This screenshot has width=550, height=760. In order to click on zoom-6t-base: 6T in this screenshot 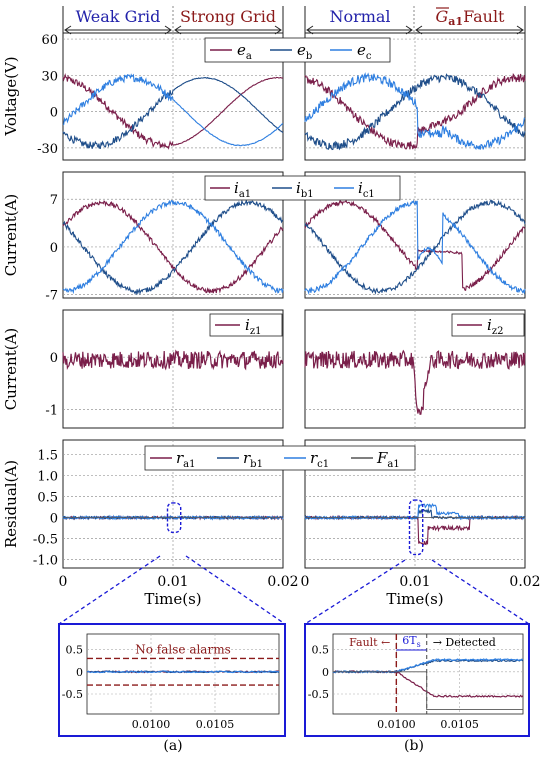, I will do `click(409, 640)`.